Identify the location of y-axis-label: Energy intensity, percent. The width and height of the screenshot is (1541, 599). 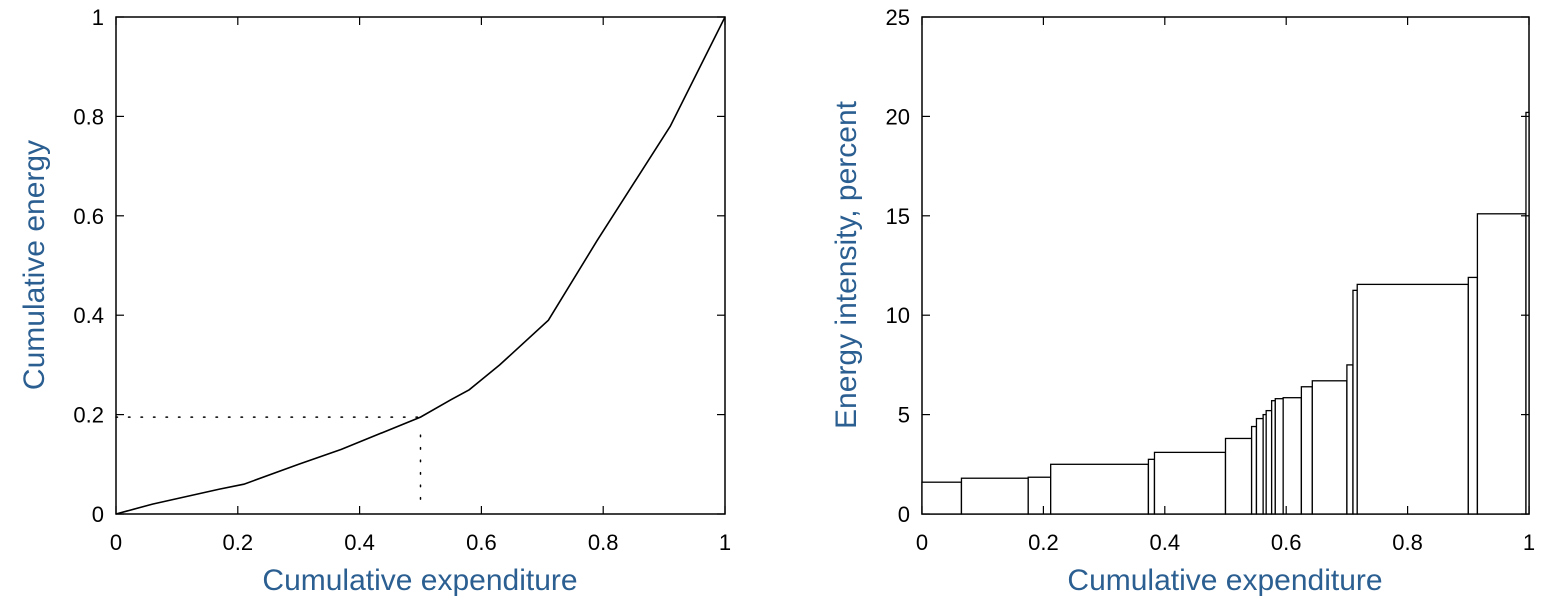
(846, 264).